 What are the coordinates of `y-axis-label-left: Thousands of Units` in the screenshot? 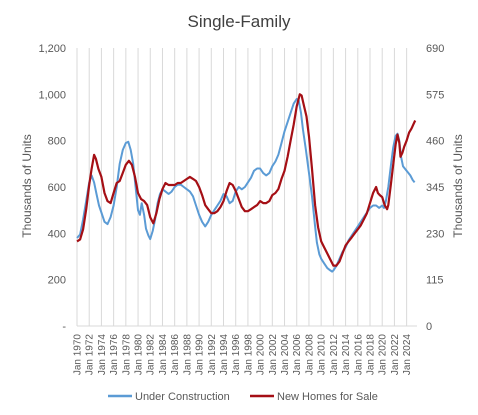 It's located at (27, 185).